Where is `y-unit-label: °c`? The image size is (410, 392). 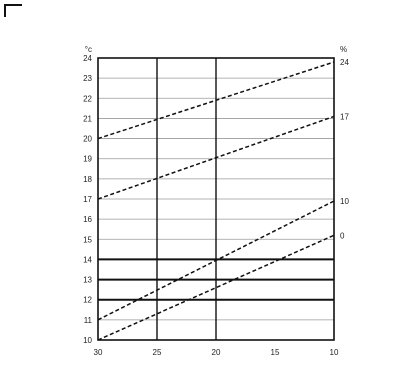 y-unit-label: °c is located at coordinates (88, 49).